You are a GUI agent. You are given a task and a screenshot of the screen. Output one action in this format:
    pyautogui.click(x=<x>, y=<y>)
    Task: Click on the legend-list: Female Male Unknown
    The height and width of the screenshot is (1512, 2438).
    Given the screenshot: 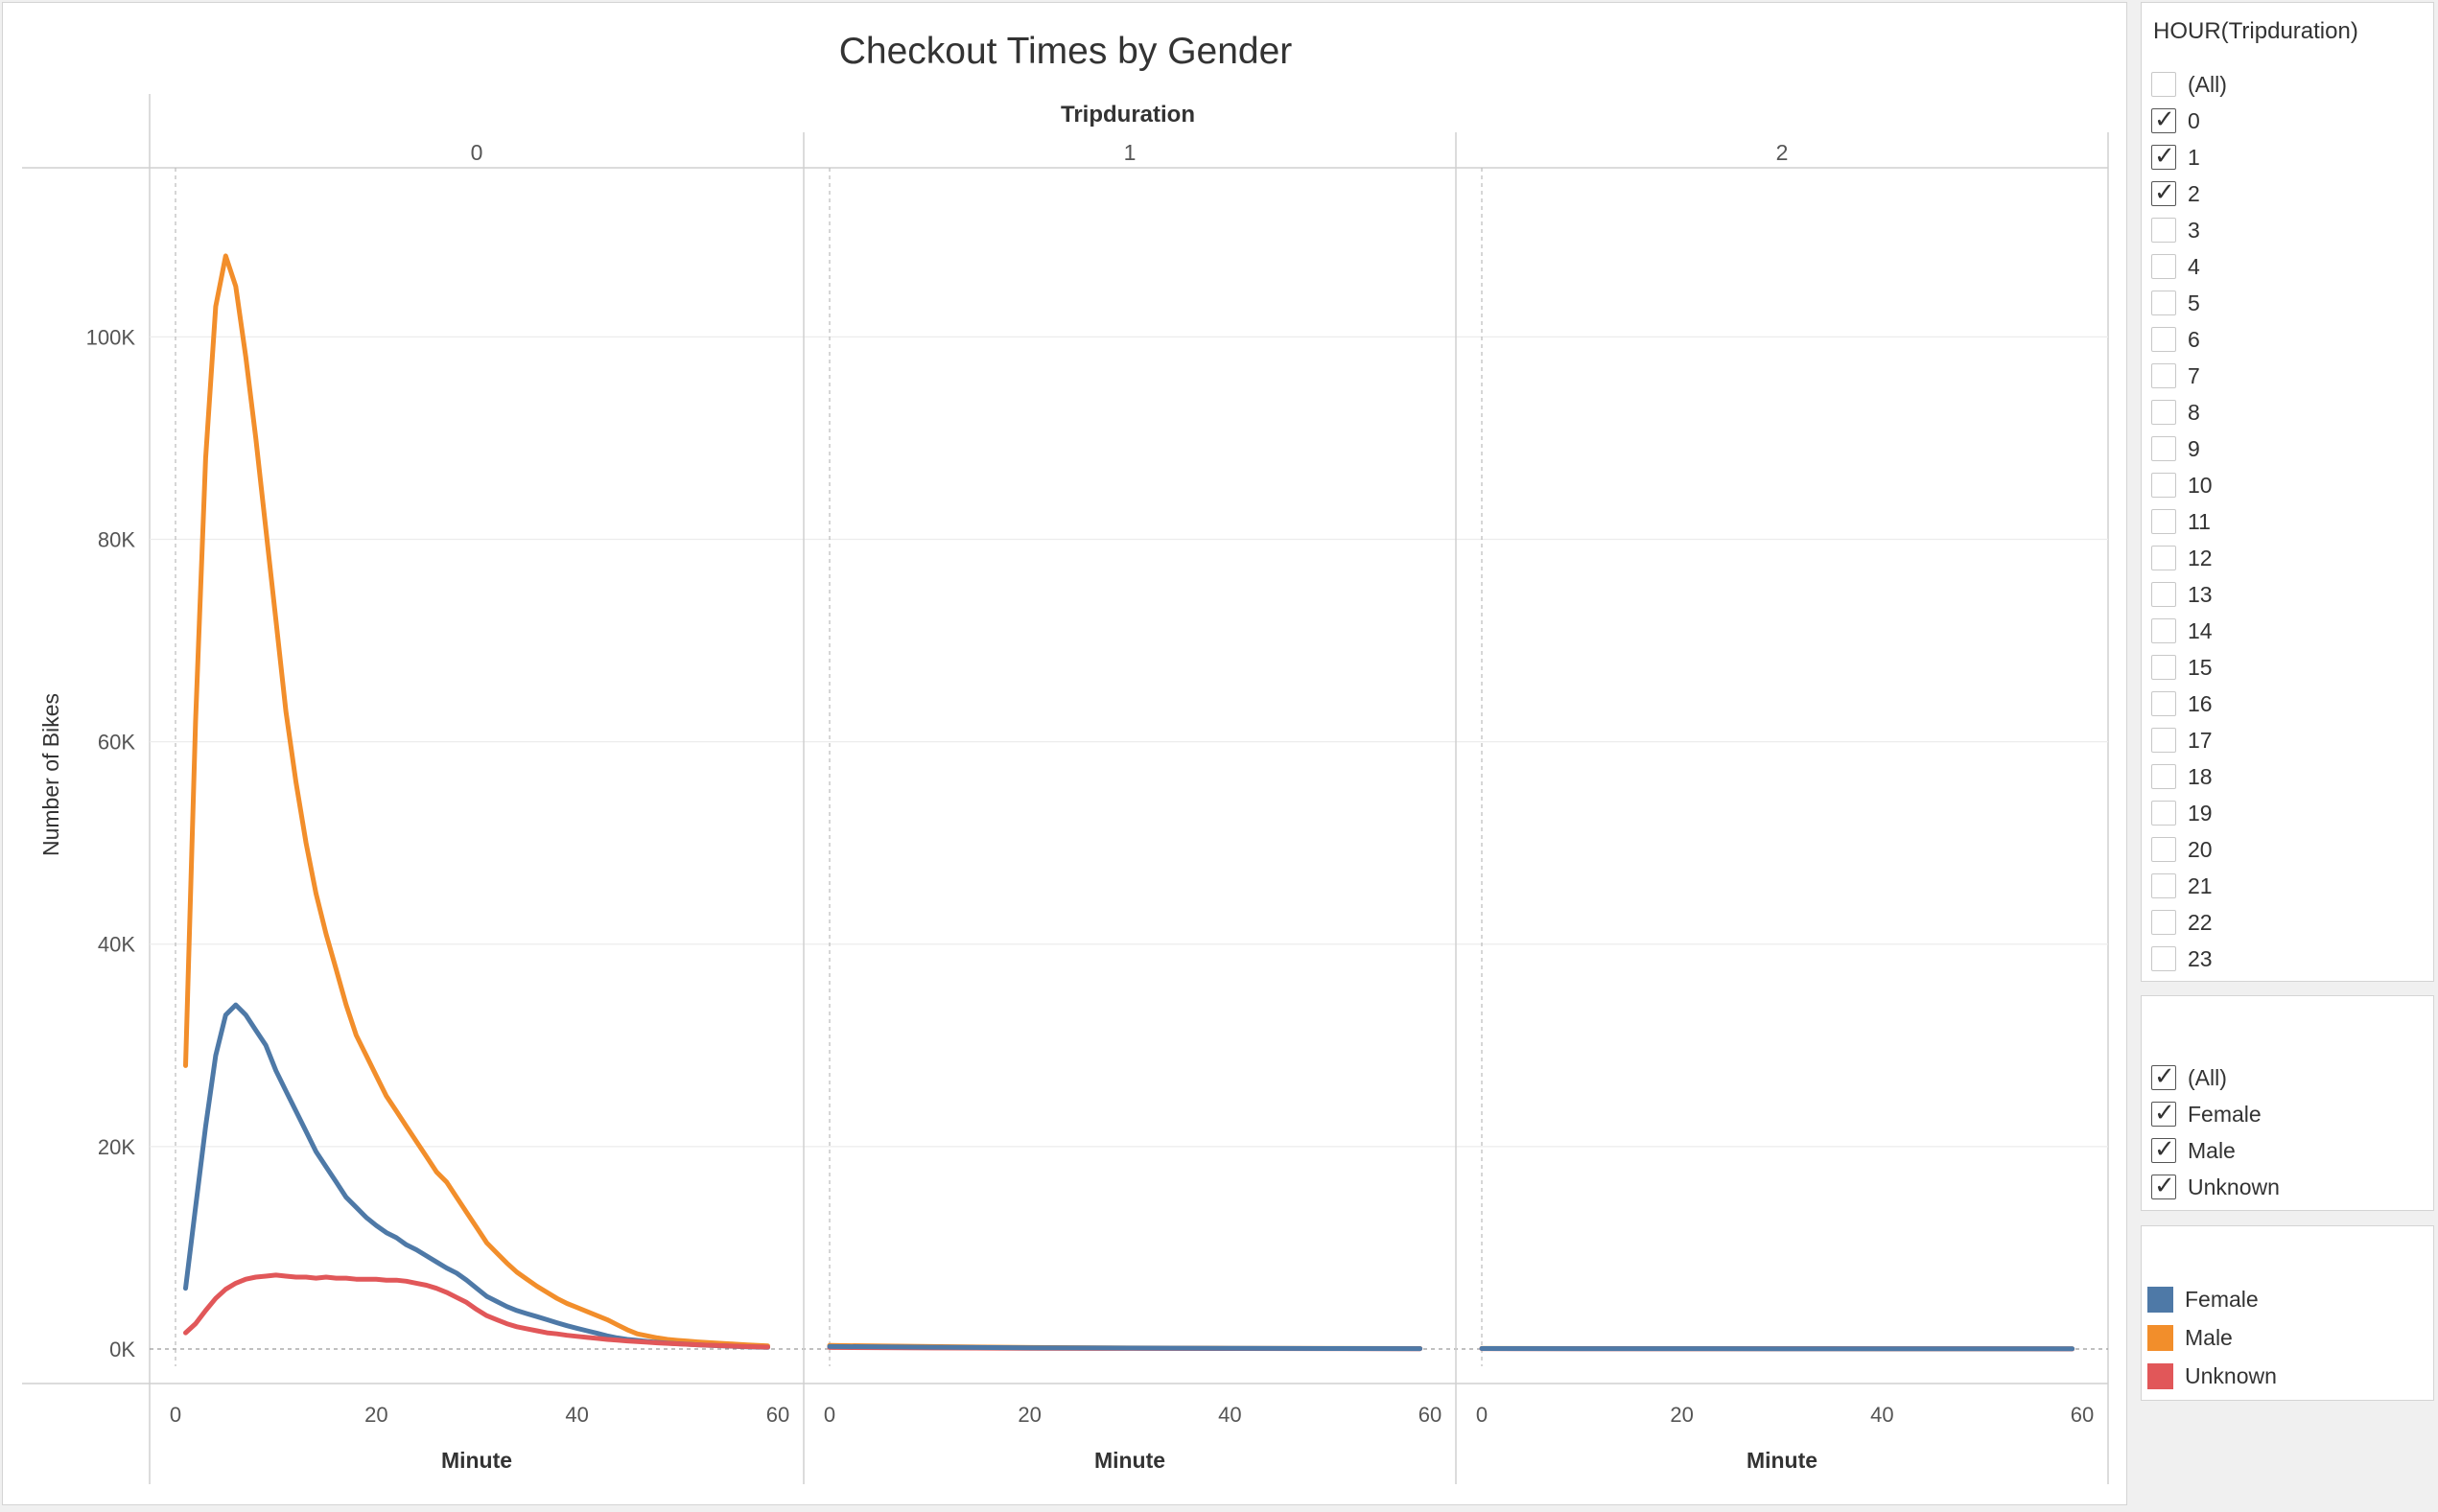 What is the action you would take?
    pyautogui.click(x=2212, y=1337)
    